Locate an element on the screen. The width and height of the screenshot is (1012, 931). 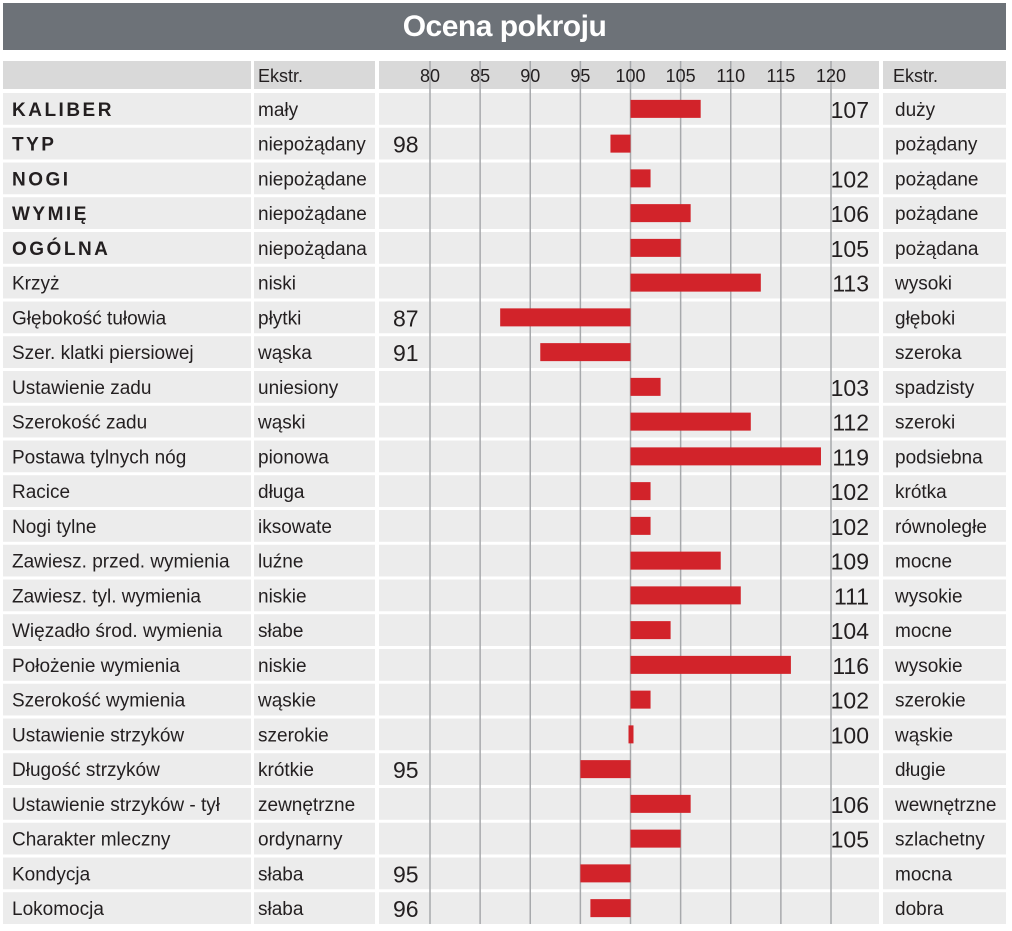
low-extreme-label: zewnętrzne is located at coordinates (306, 805).